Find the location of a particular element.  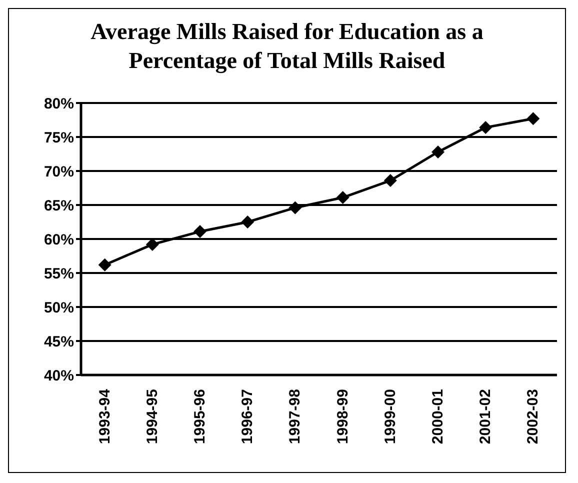

x-tick-label: 2000-01 is located at coordinates (438, 416).